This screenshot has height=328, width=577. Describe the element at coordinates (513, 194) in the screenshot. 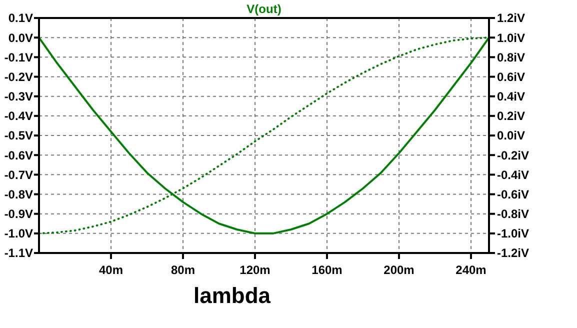

I see `y2-tick-label: -0.6iV` at that location.